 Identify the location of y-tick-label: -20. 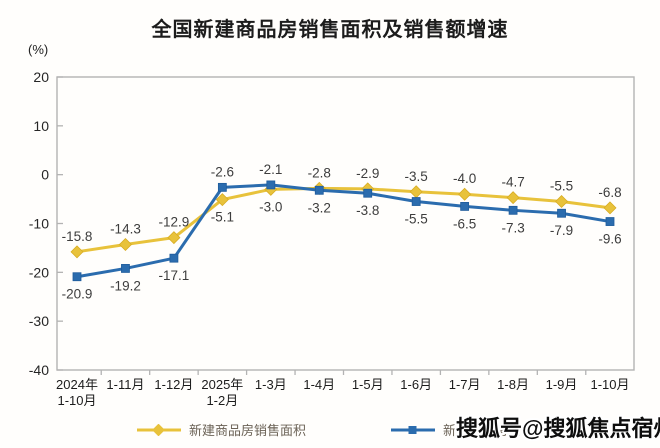
(39, 272).